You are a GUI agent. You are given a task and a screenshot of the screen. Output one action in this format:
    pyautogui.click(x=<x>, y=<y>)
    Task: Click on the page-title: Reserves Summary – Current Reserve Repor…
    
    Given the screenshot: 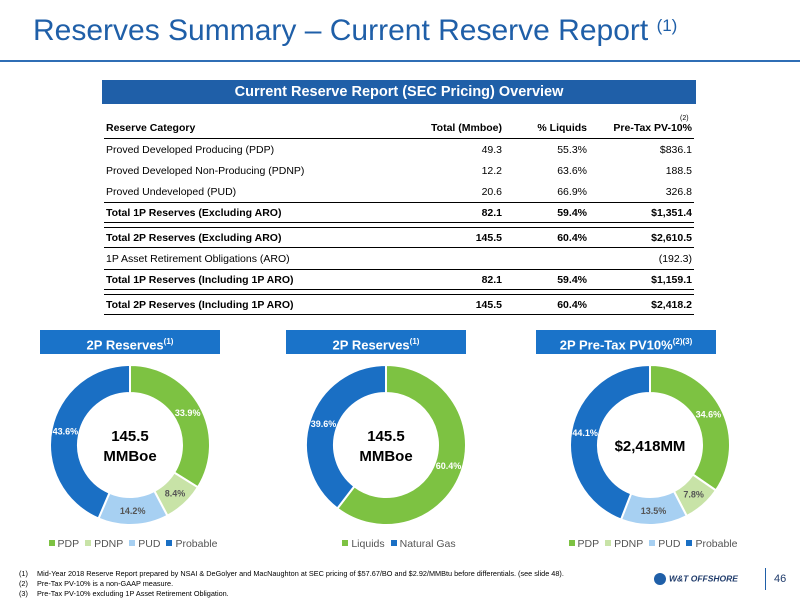 What is the action you would take?
    pyautogui.click(x=355, y=31)
    